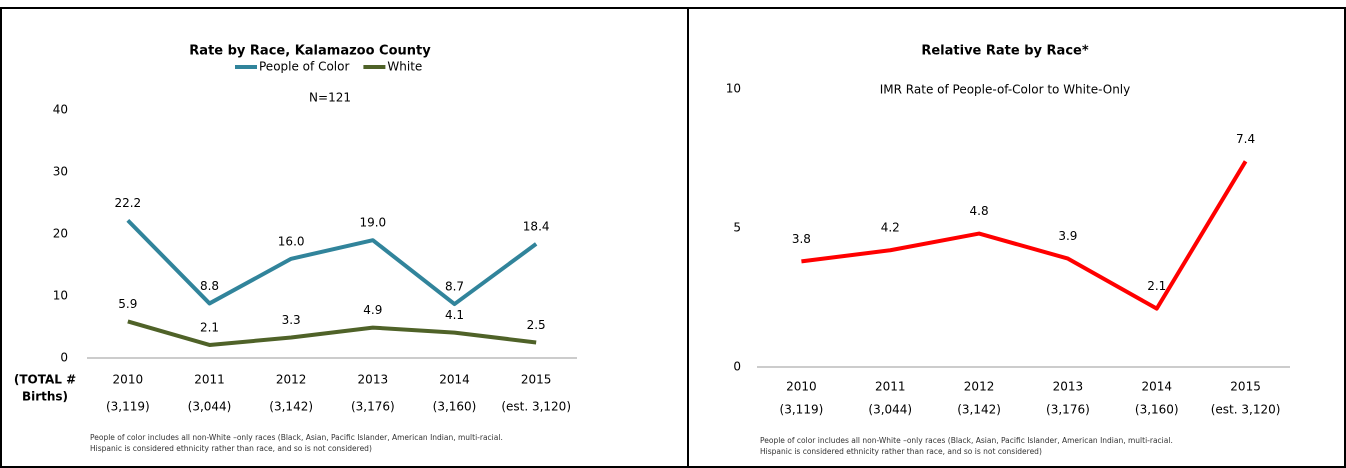  Describe the element at coordinates (330, 98) in the screenshot. I see `annotation: N=121` at that location.